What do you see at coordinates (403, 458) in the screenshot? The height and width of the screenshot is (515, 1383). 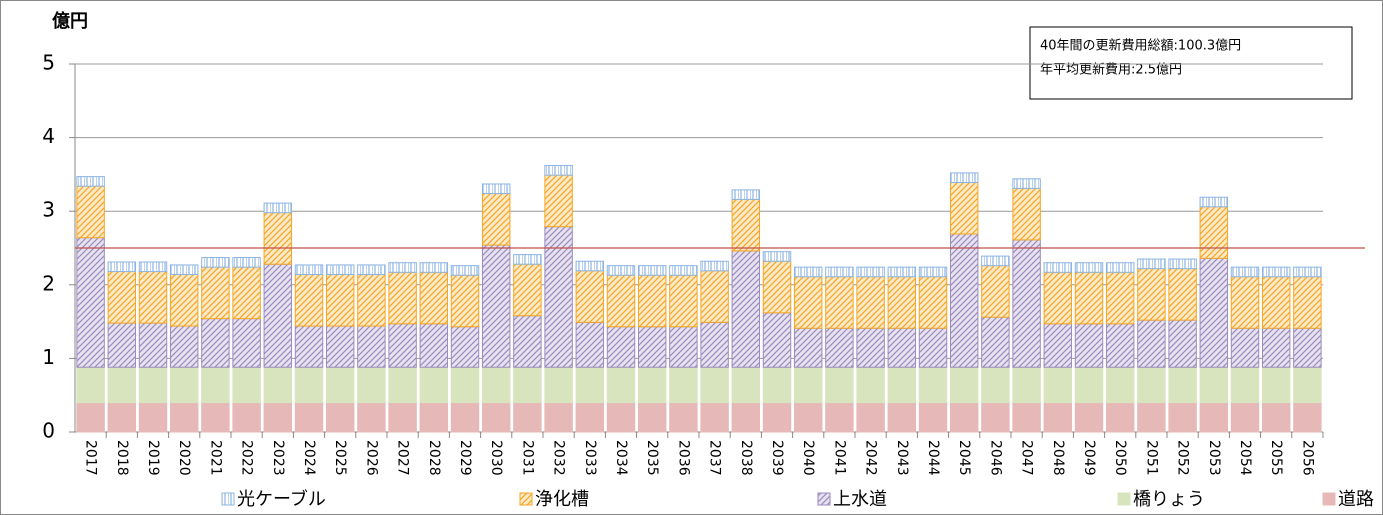 I see `x-tick-label: 2027` at bounding box center [403, 458].